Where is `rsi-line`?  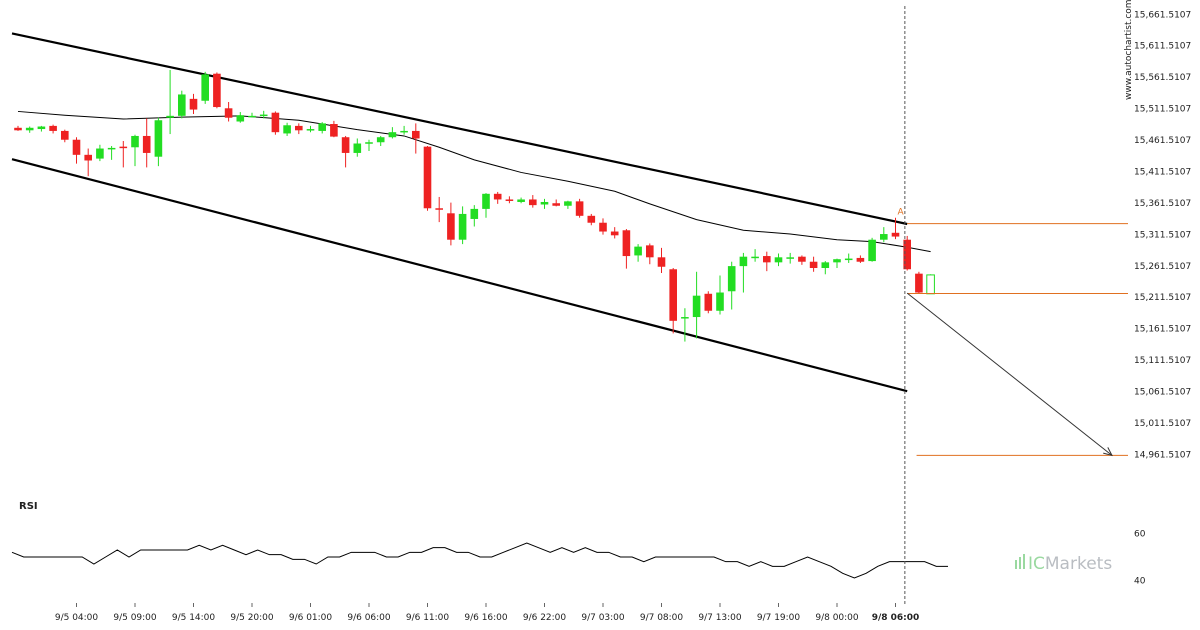 rsi-line is located at coordinates (479, 560).